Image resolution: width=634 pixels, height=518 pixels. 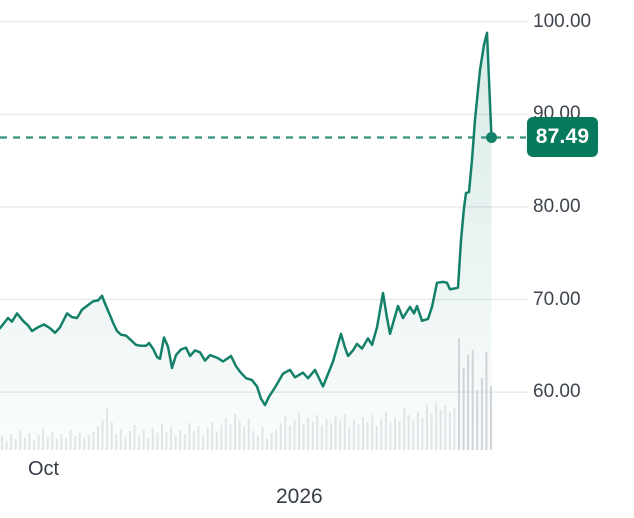 What do you see at coordinates (557, 299) in the screenshot?
I see `y-axis-label: 70.00` at bounding box center [557, 299].